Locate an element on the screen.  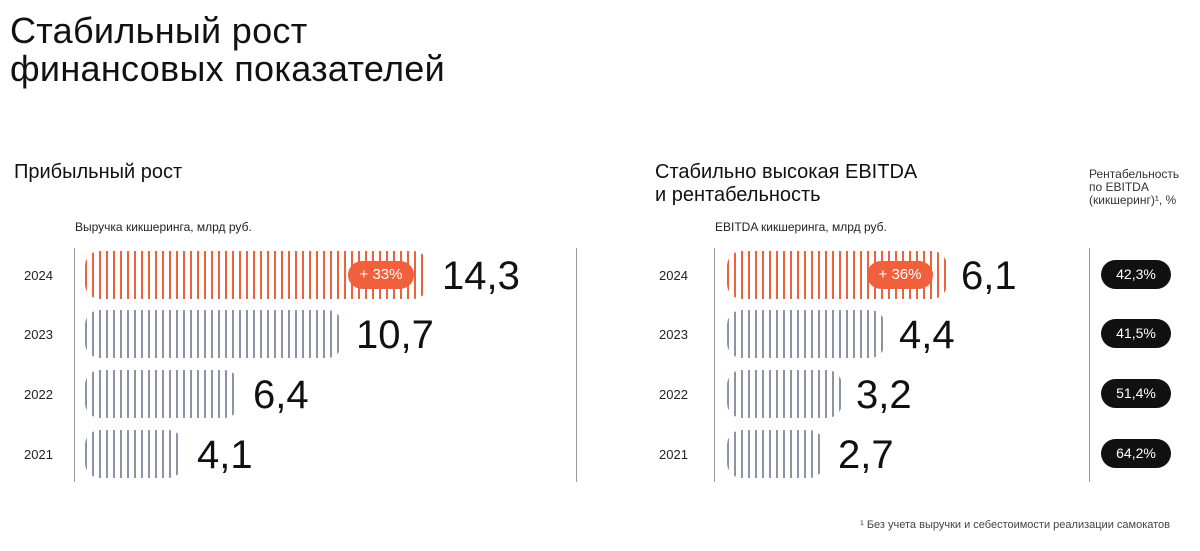
page-title-line-1: Стабильный рост is located at coordinates (159, 30).